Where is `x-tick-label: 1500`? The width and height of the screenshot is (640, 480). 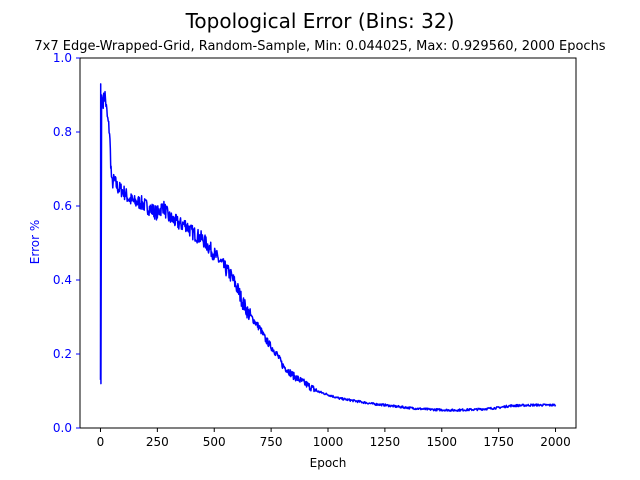 x-tick-label: 1500 is located at coordinates (441, 442).